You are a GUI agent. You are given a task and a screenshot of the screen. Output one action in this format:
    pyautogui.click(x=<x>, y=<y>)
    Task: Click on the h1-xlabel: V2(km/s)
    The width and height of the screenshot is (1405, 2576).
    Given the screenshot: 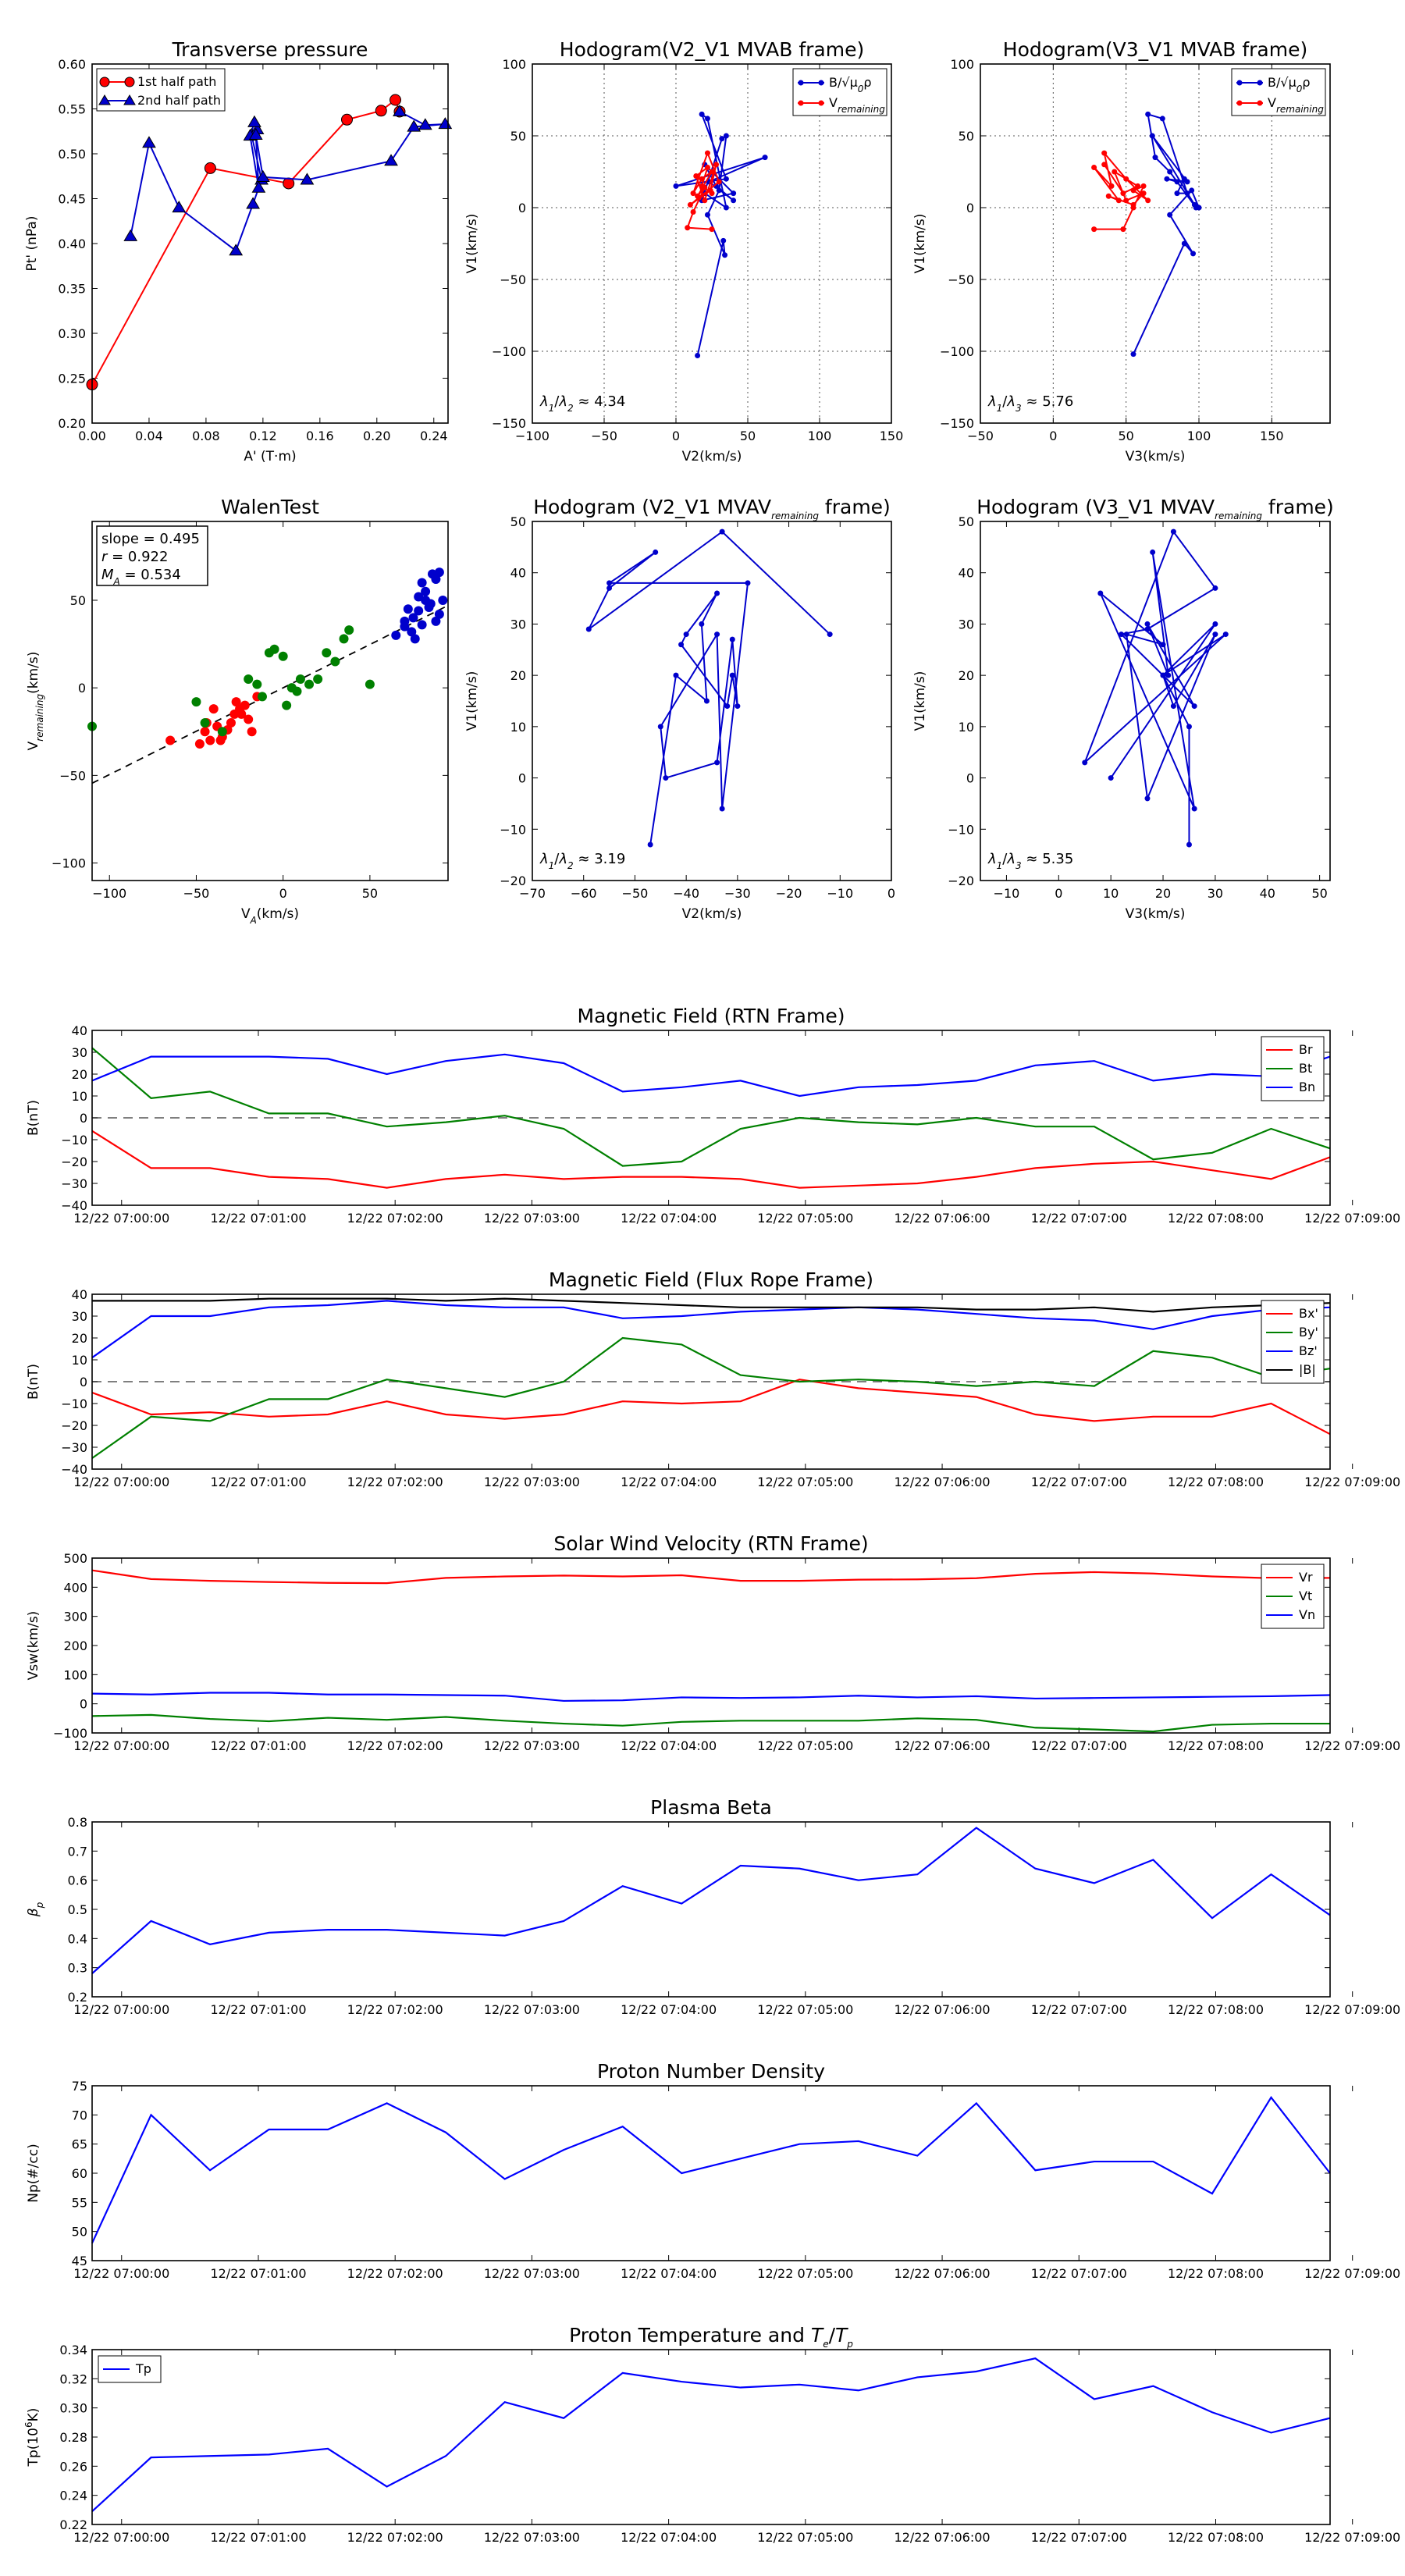 What is the action you would take?
    pyautogui.click(x=712, y=456)
    